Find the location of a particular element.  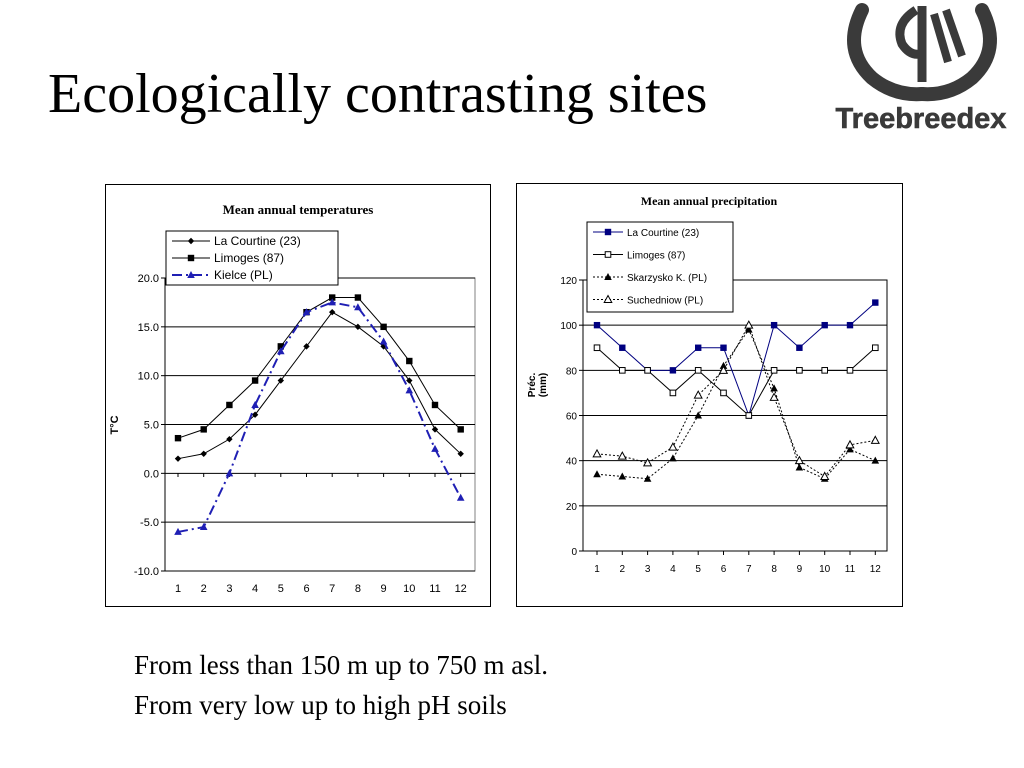

precip-x-tick-label: 1 is located at coordinates (597, 569).